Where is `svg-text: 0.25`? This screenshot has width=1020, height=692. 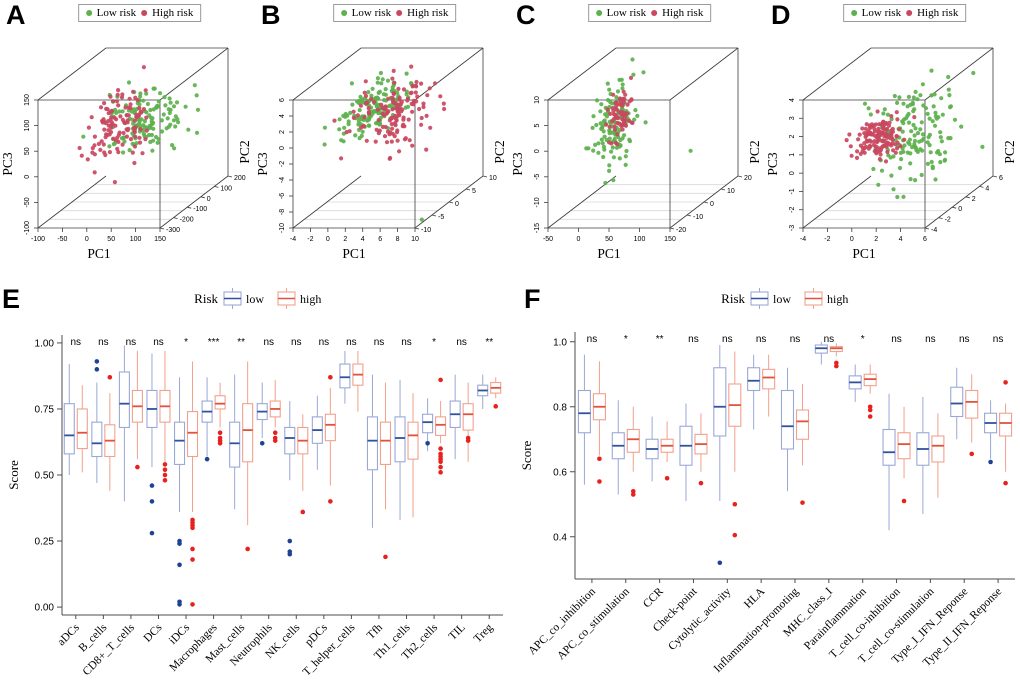
svg-text: 0.25 is located at coordinates (45, 542).